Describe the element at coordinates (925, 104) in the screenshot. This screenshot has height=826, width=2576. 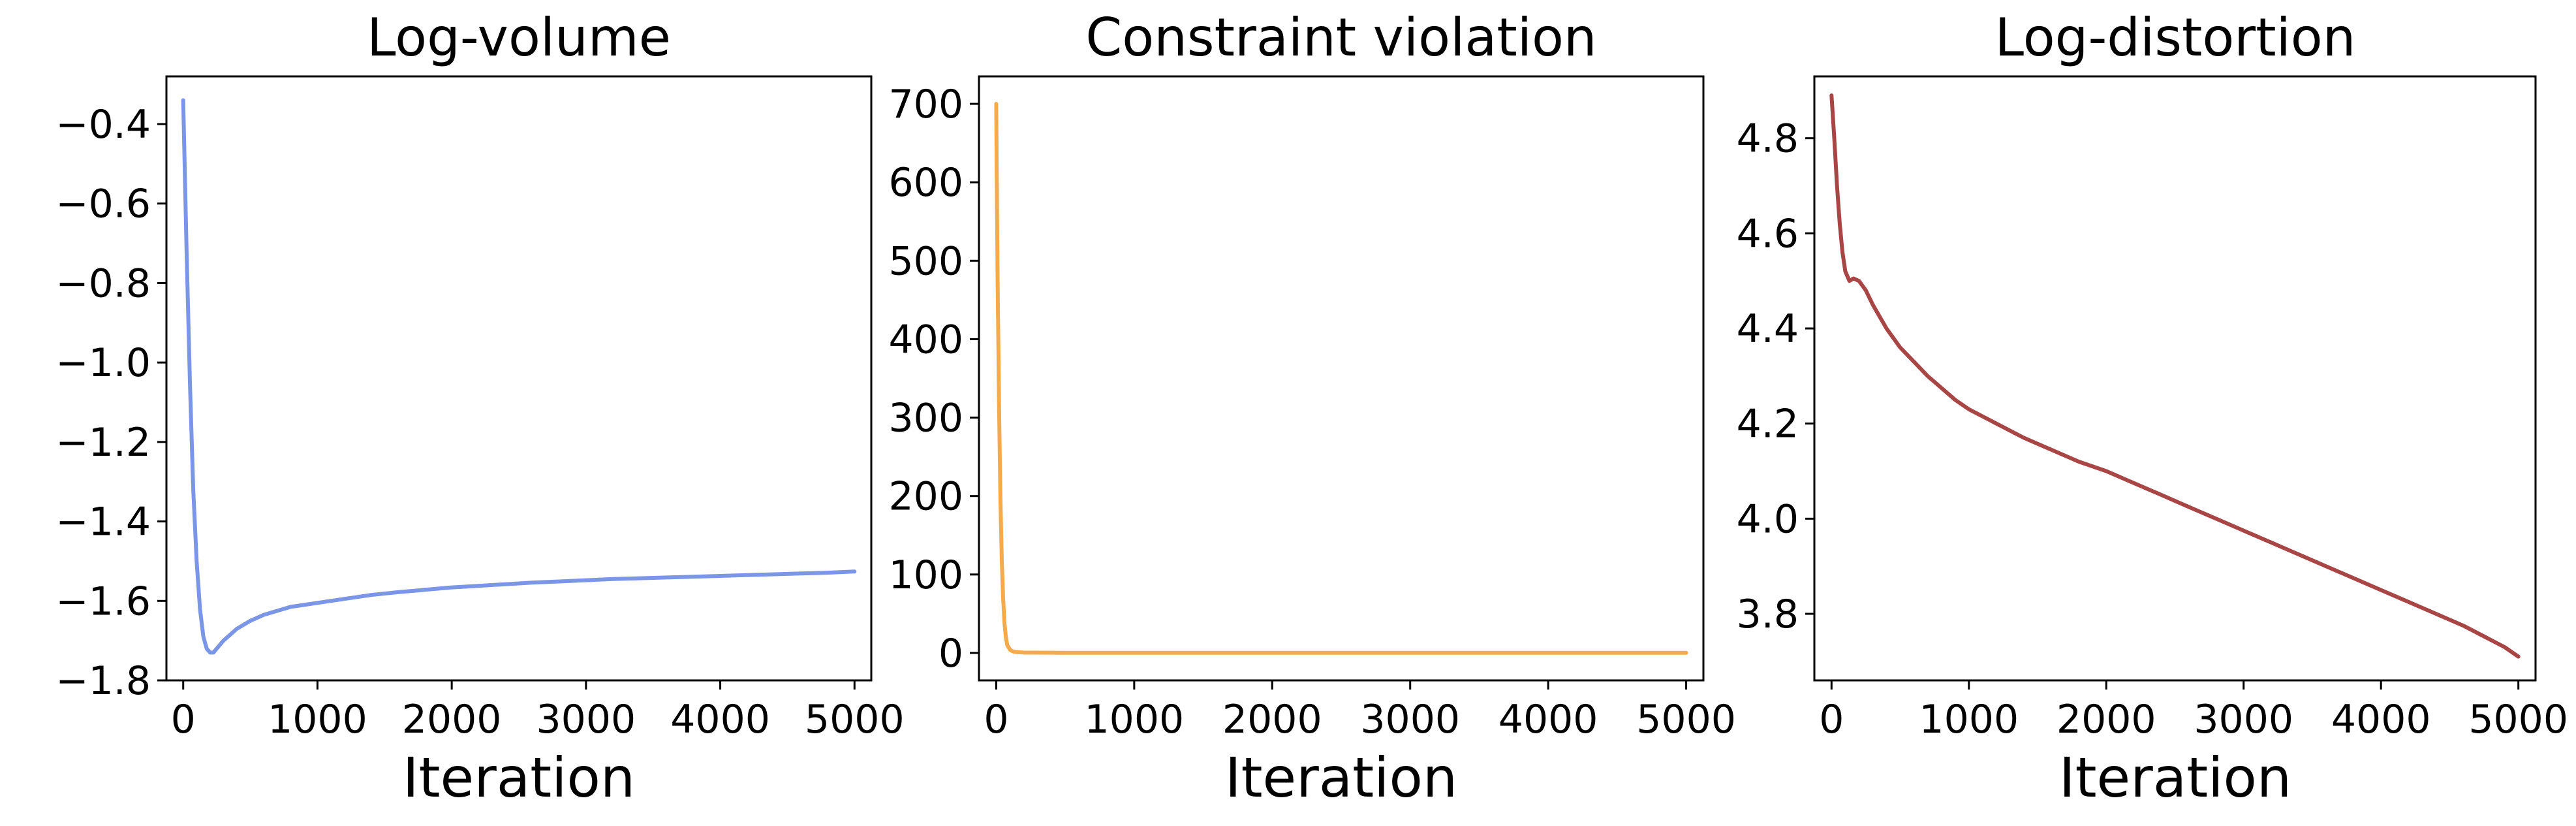
I see `y-tick-label: 700` at that location.